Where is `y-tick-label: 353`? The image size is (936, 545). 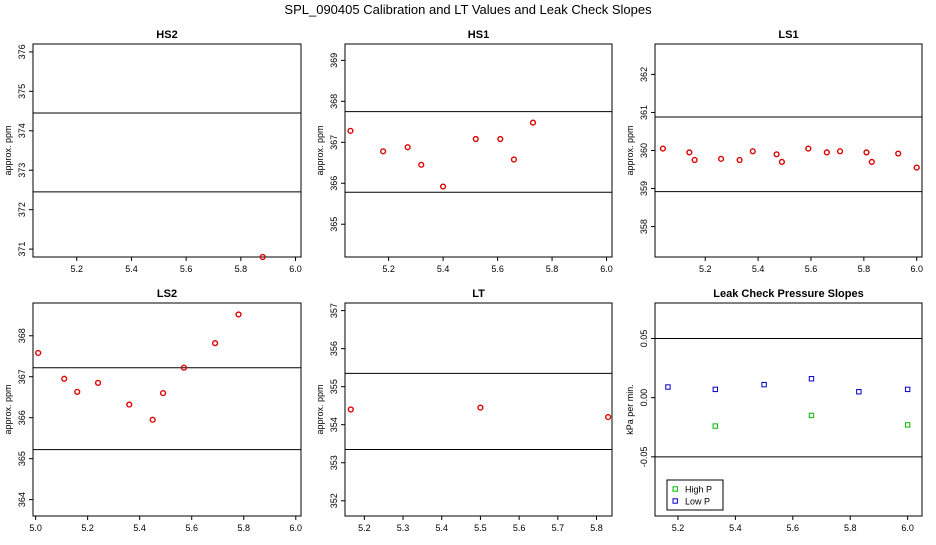 y-tick-label: 353 is located at coordinates (334, 462).